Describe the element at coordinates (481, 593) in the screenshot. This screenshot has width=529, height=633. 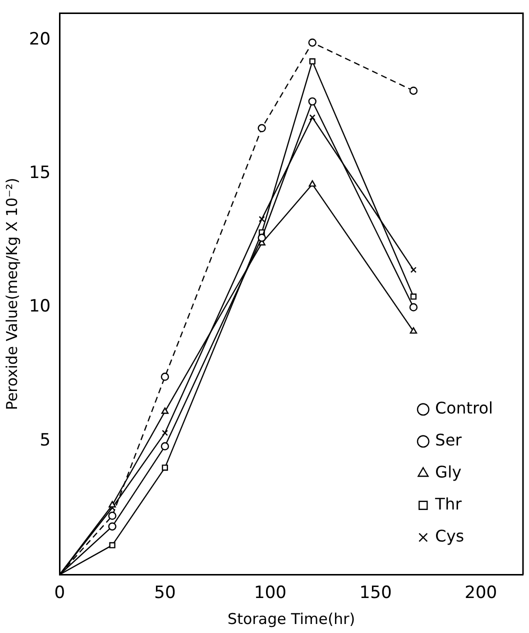
I see `x-tick-label: 200` at that location.